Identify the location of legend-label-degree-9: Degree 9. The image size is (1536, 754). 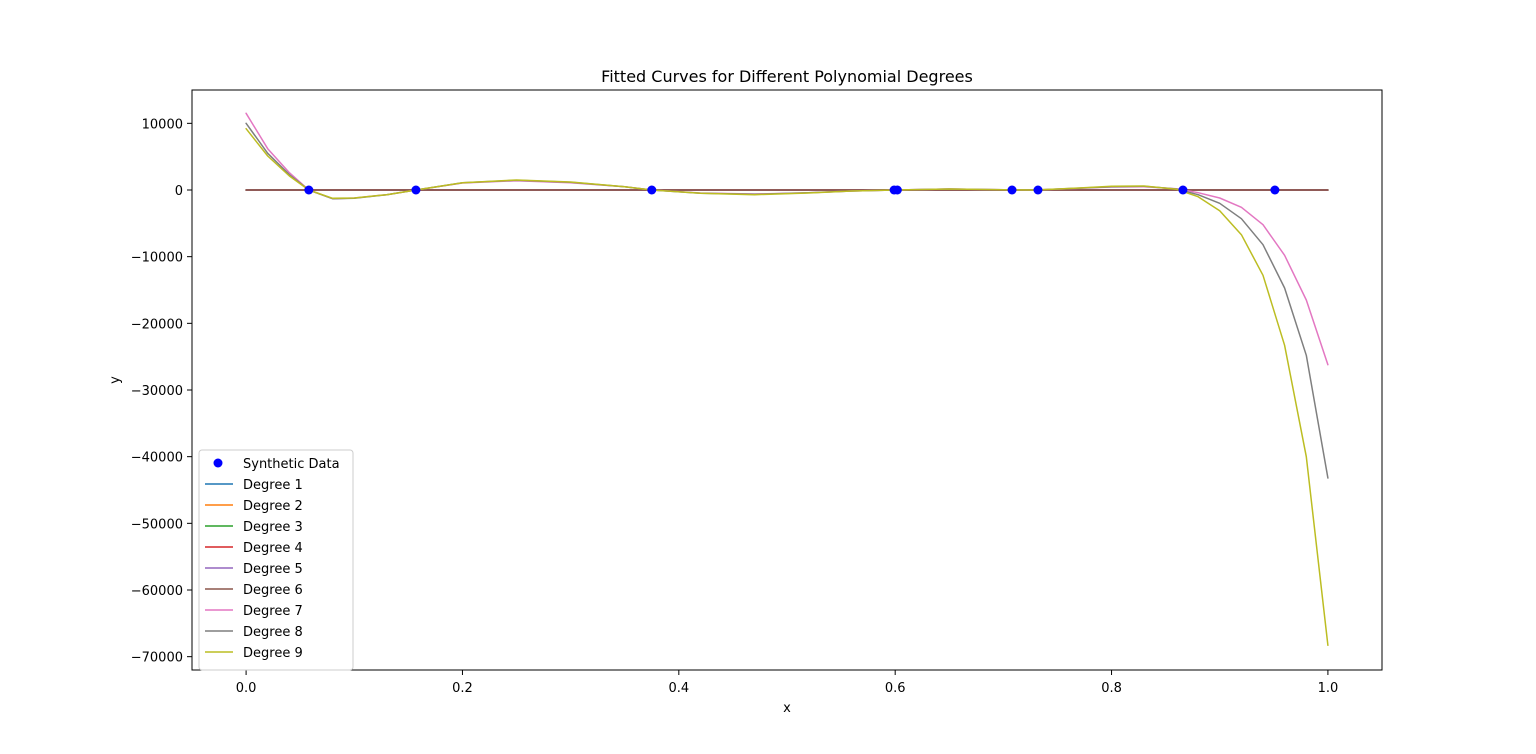
(273, 653).